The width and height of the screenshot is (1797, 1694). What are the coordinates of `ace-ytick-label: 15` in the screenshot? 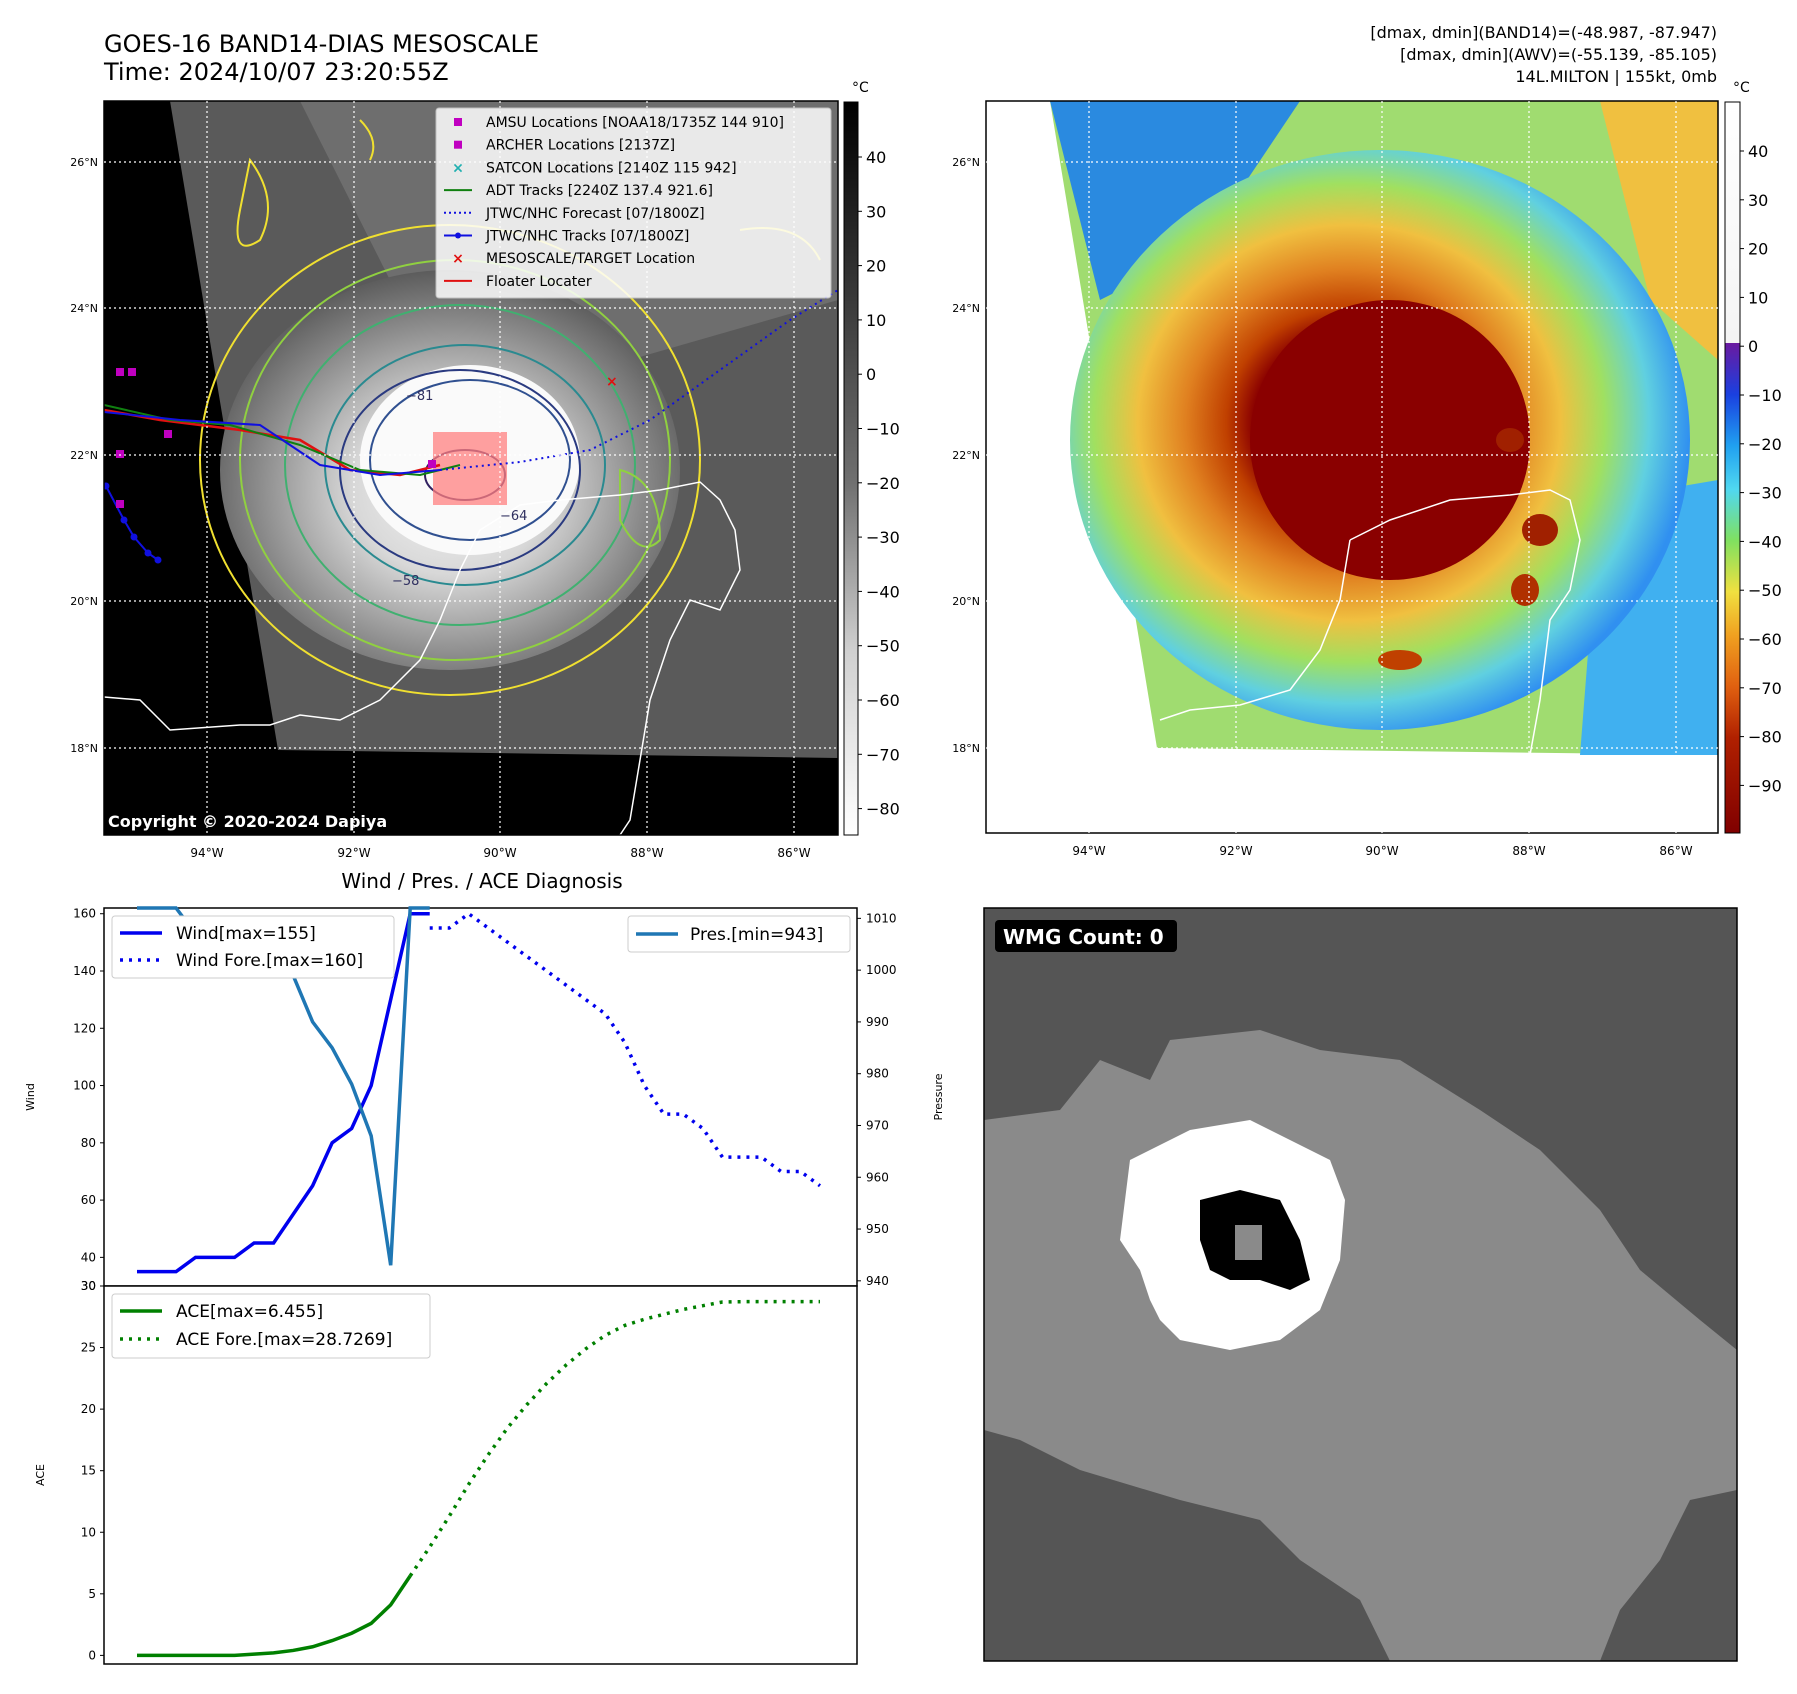 It's located at (88, 1471).